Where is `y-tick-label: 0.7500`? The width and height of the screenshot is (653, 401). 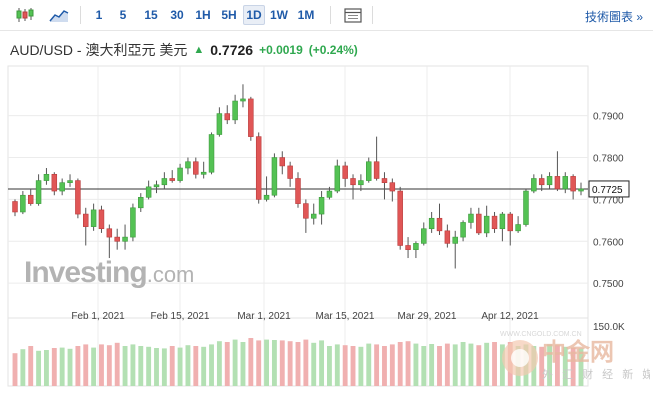
y-tick-label: 0.7500 is located at coordinates (608, 284).